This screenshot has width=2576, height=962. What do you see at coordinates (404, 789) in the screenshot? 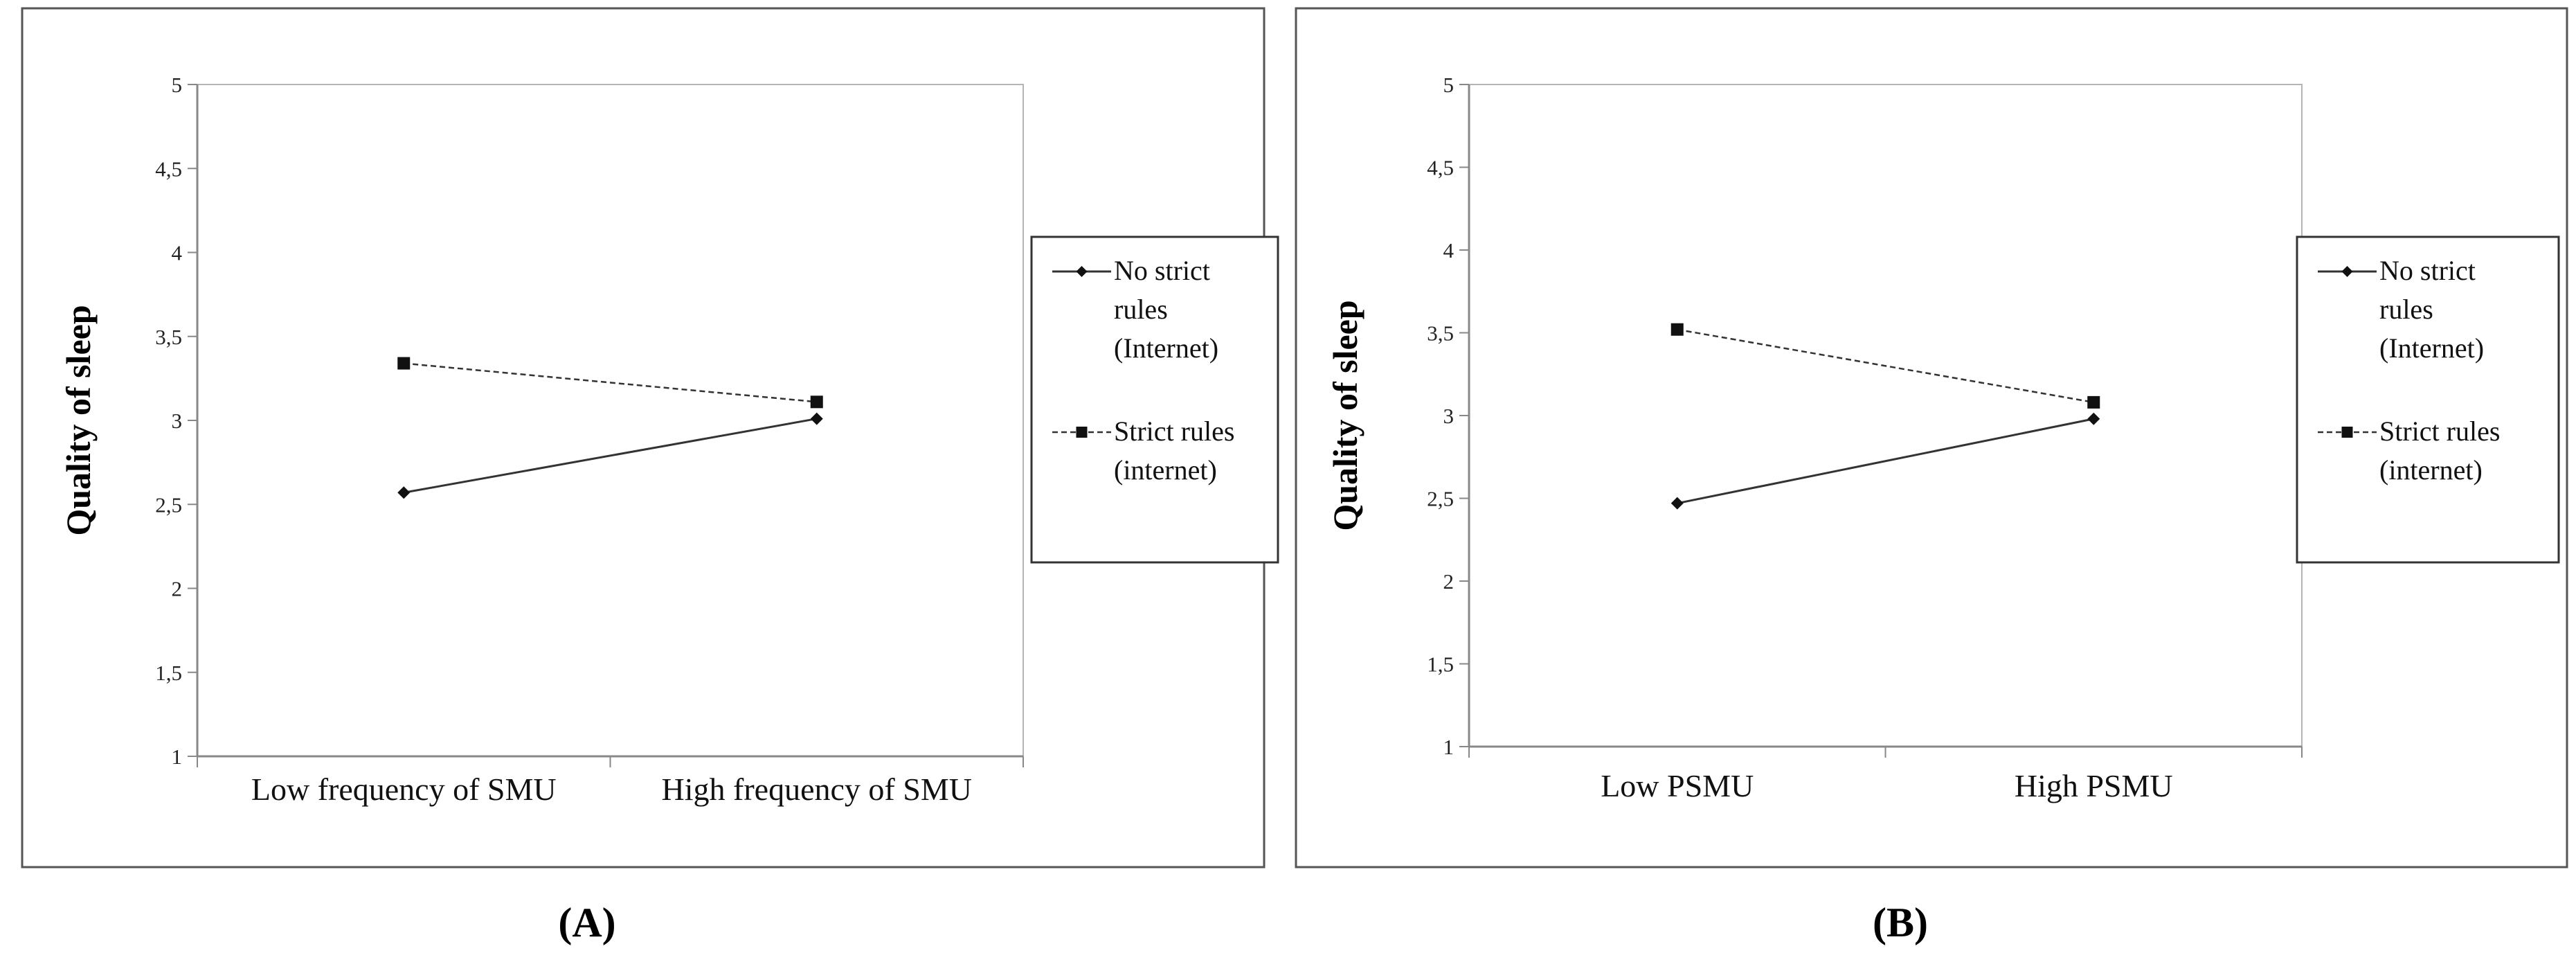
I see `x-tick-label: Low frequency of SMU` at bounding box center [404, 789].